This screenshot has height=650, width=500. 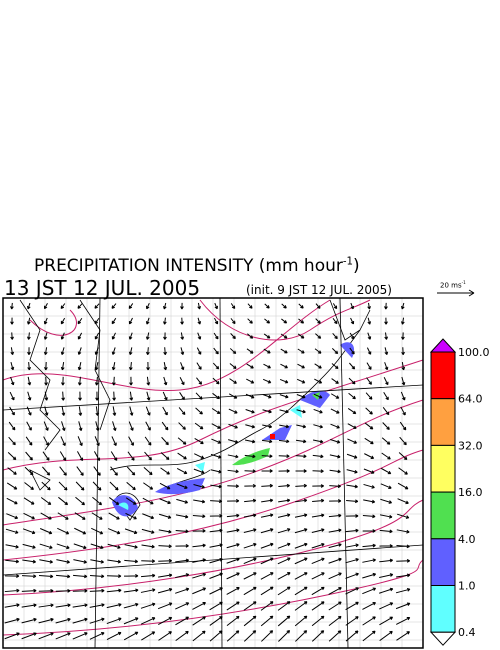 What do you see at coordinates (443, 422) in the screenshot?
I see `colorbar-bin` at bounding box center [443, 422].